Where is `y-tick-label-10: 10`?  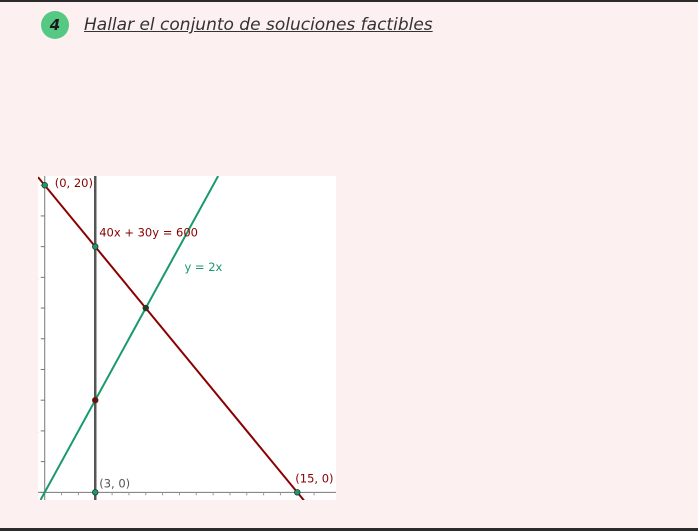 y-tick-label-10: 10 is located at coordinates (38, 339).